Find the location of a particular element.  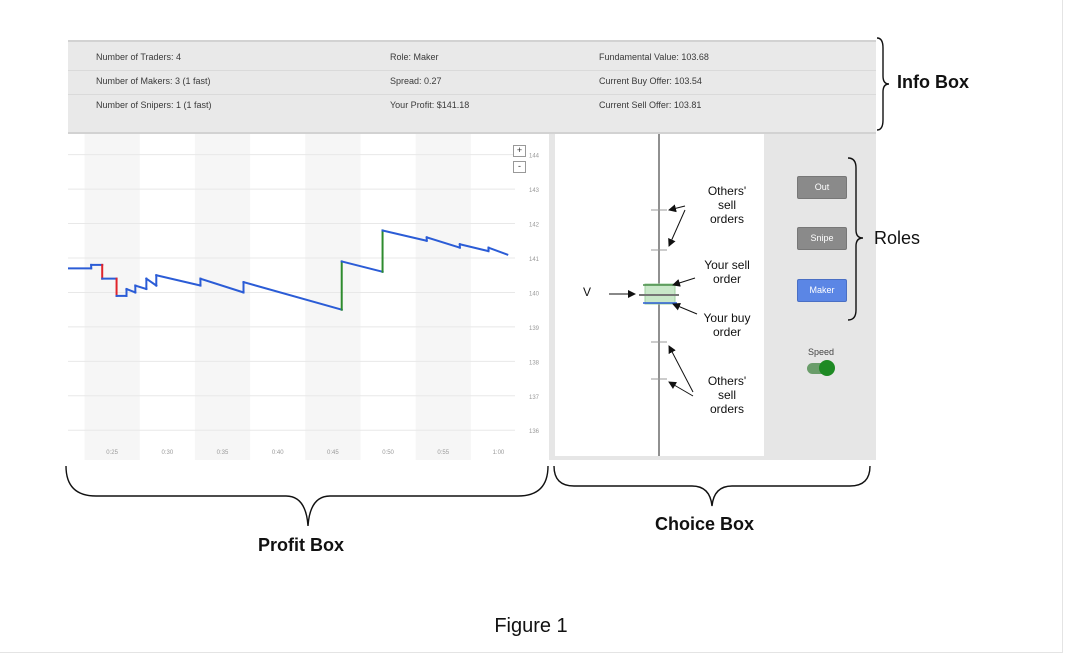

y-tick-label: 139 is located at coordinates (534, 329).